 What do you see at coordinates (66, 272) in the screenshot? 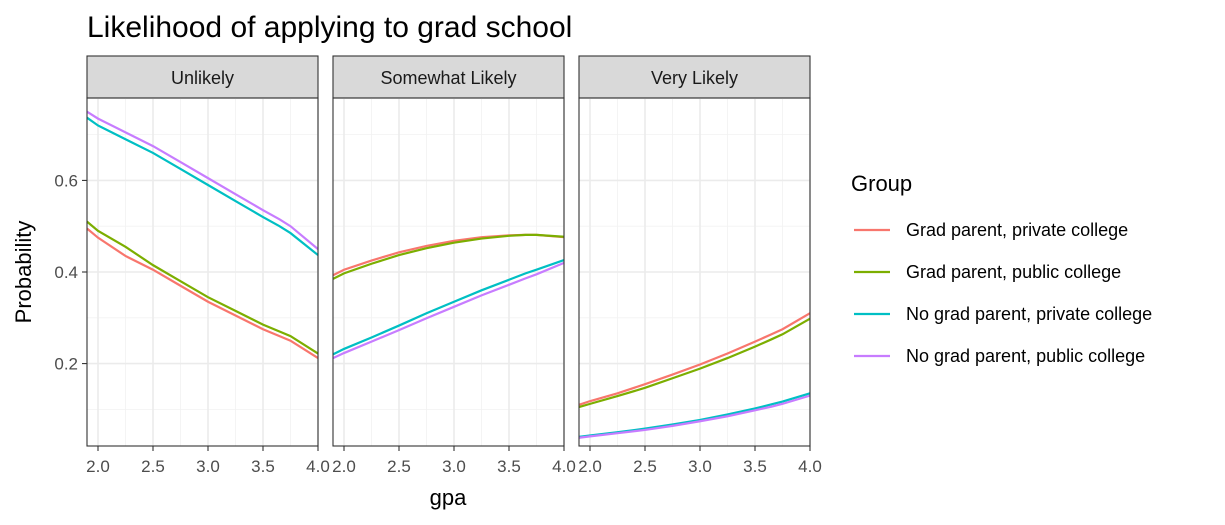
I see `y-tick-label: 0.4` at bounding box center [66, 272].